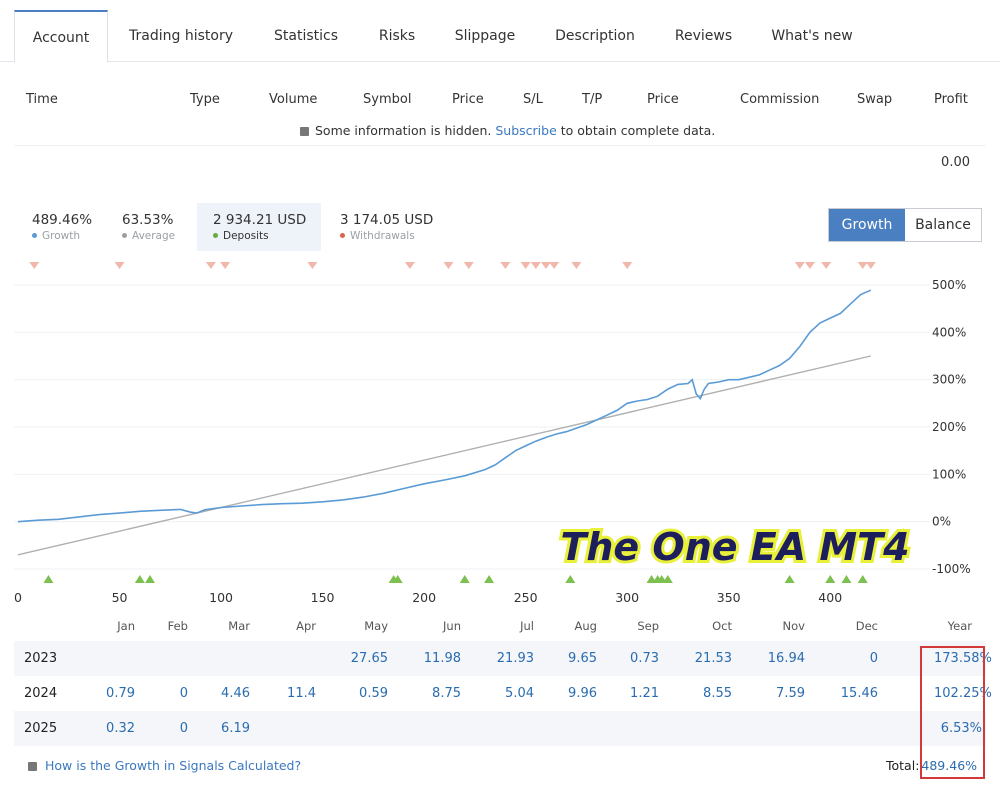 This screenshot has height=789, width=1000. Describe the element at coordinates (397, 36) in the screenshot. I see `tab-risks: Risks` at that location.